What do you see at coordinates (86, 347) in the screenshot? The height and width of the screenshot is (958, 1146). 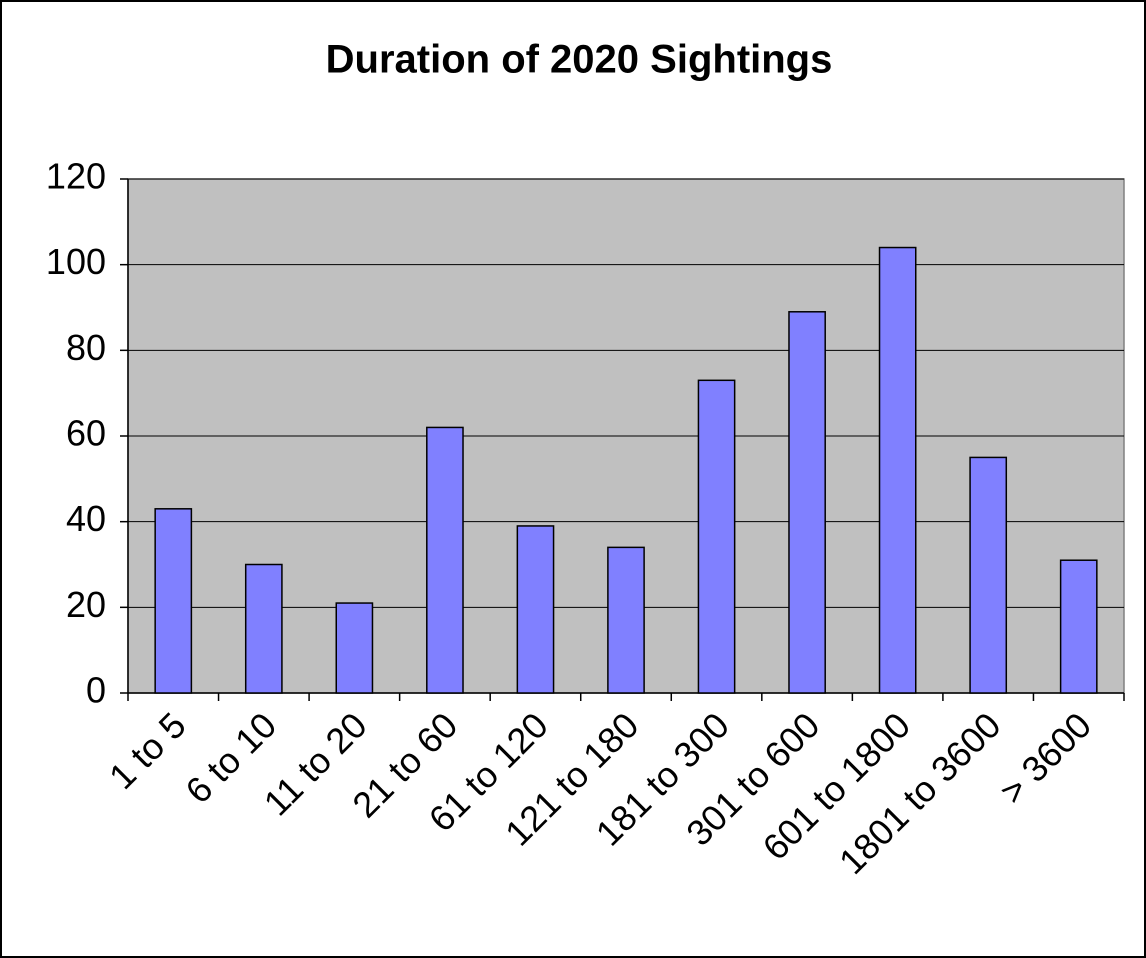 I see `y-tick-label: 80` at bounding box center [86, 347].